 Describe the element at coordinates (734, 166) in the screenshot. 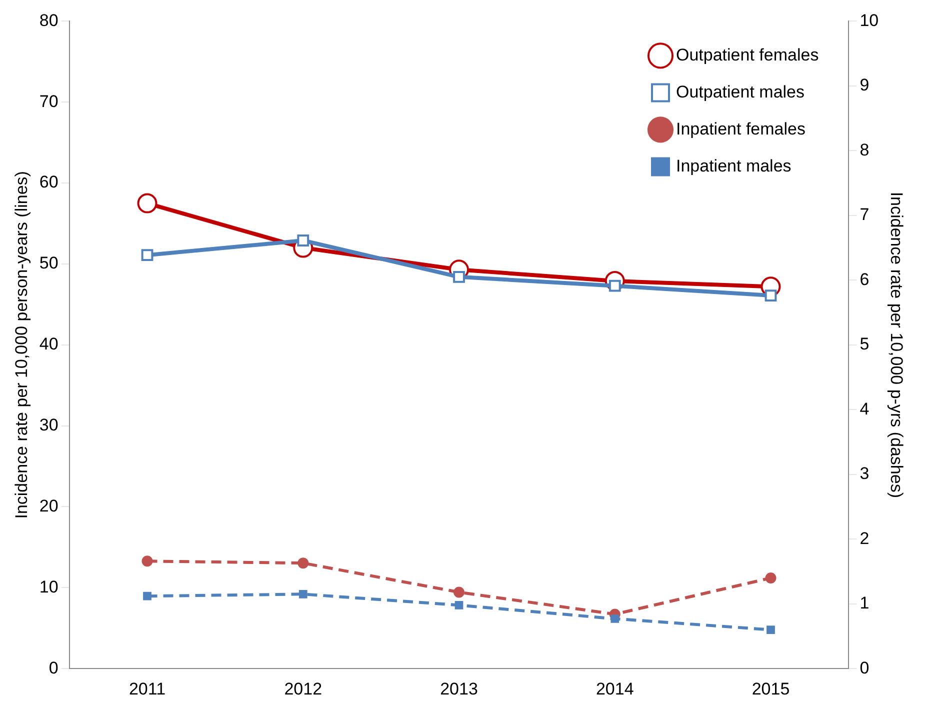

I see `legend-label: Inpatient males` at that location.